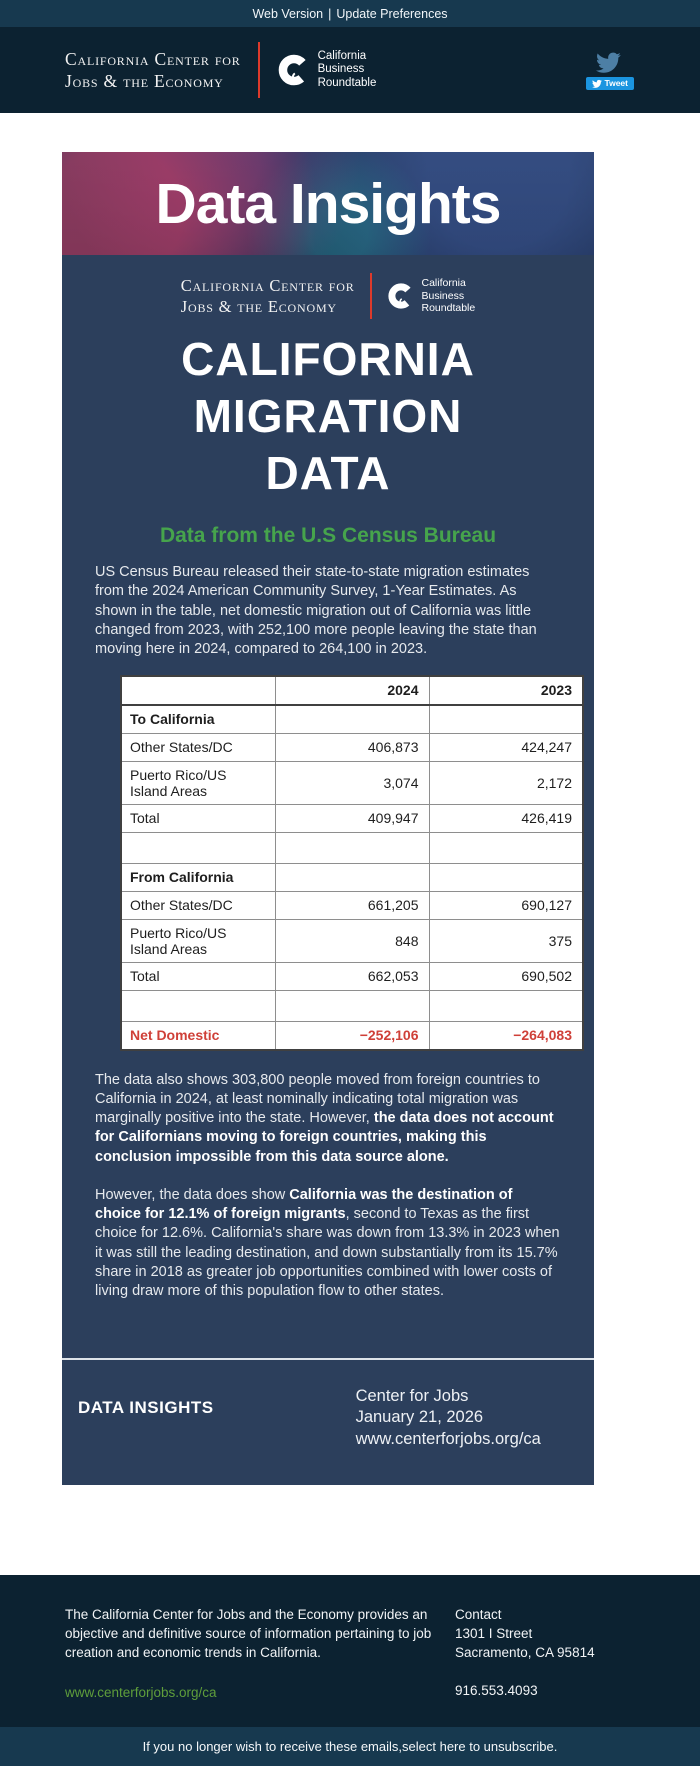 The width and height of the screenshot is (700, 1766). Describe the element at coordinates (609, 61) in the screenshot. I see `twitter-bird-icon` at that location.